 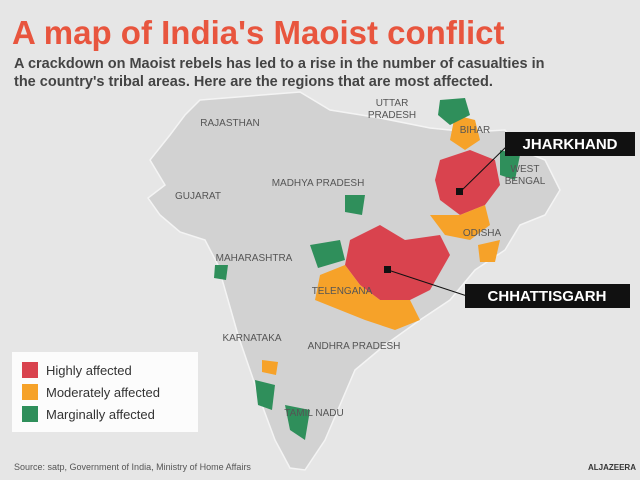 I want to click on callout-jharkhand: JHARKHAND, so click(x=545, y=163).